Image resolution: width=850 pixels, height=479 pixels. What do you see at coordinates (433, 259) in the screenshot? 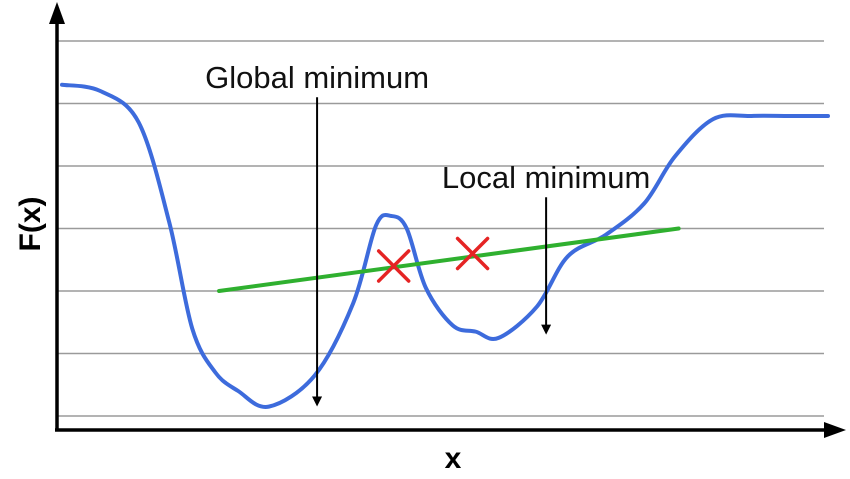
I see `cross-layer` at bounding box center [433, 259].